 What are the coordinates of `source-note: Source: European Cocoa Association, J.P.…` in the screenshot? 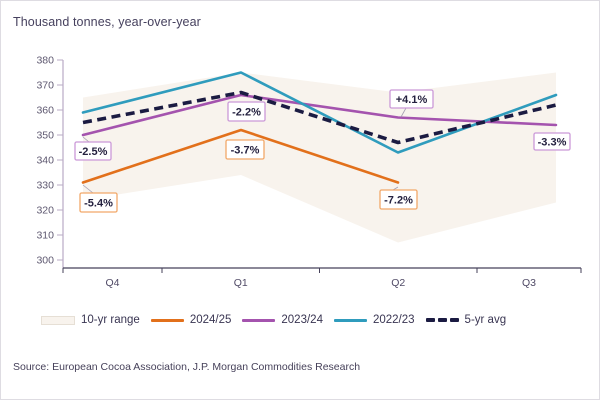 It's located at (187, 367).